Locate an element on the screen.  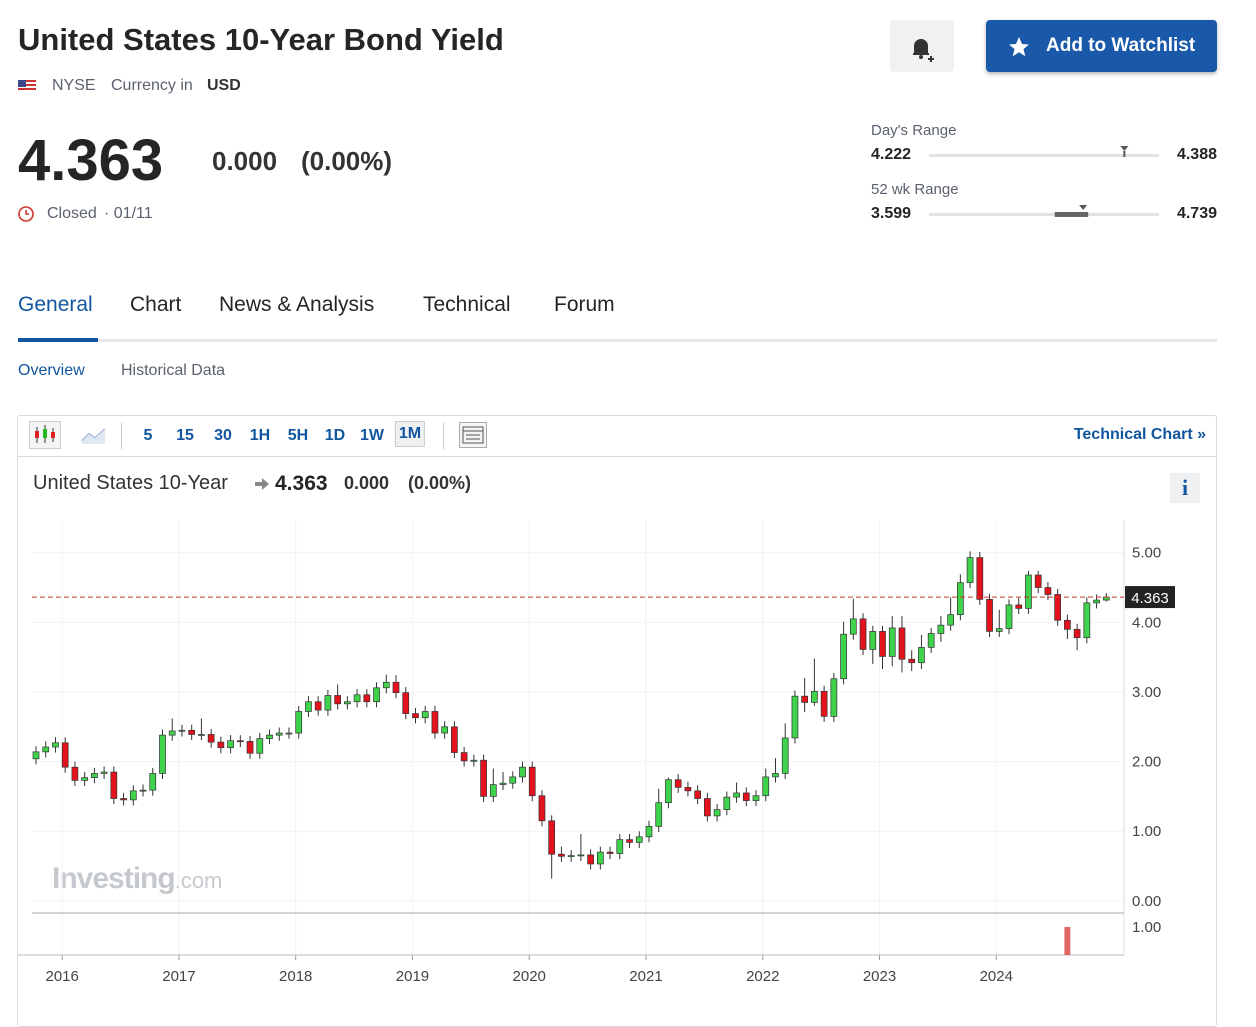
tab: General is located at coordinates (55, 304).